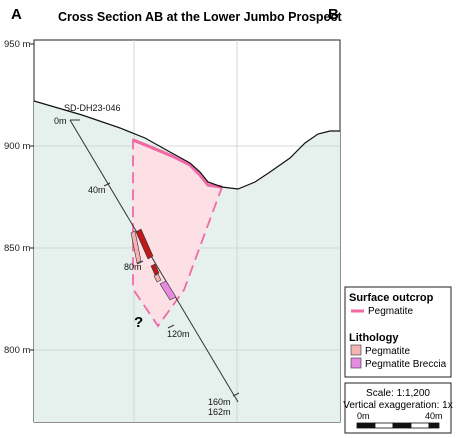 Image resolution: width=456 pixels, height=438 pixels. Describe the element at coordinates (17, 44) in the screenshot. I see `elevation-label-950: 950 m` at that location.